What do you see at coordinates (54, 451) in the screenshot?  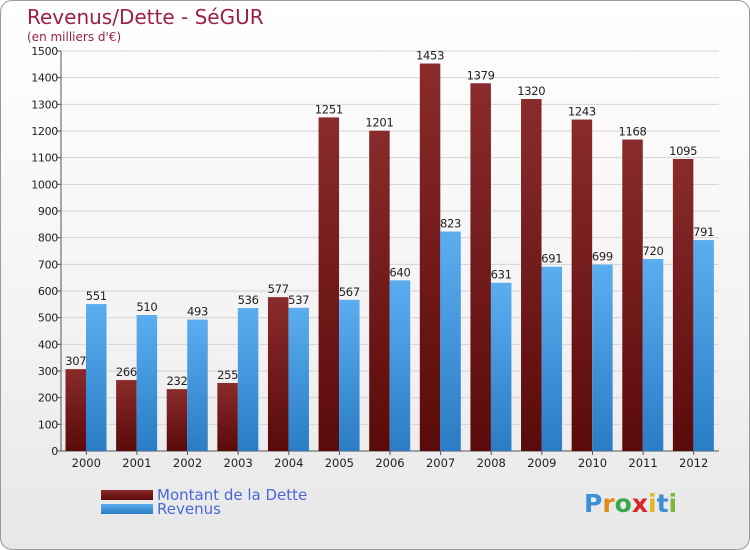 I see `y-tick-label: 0` at bounding box center [54, 451].